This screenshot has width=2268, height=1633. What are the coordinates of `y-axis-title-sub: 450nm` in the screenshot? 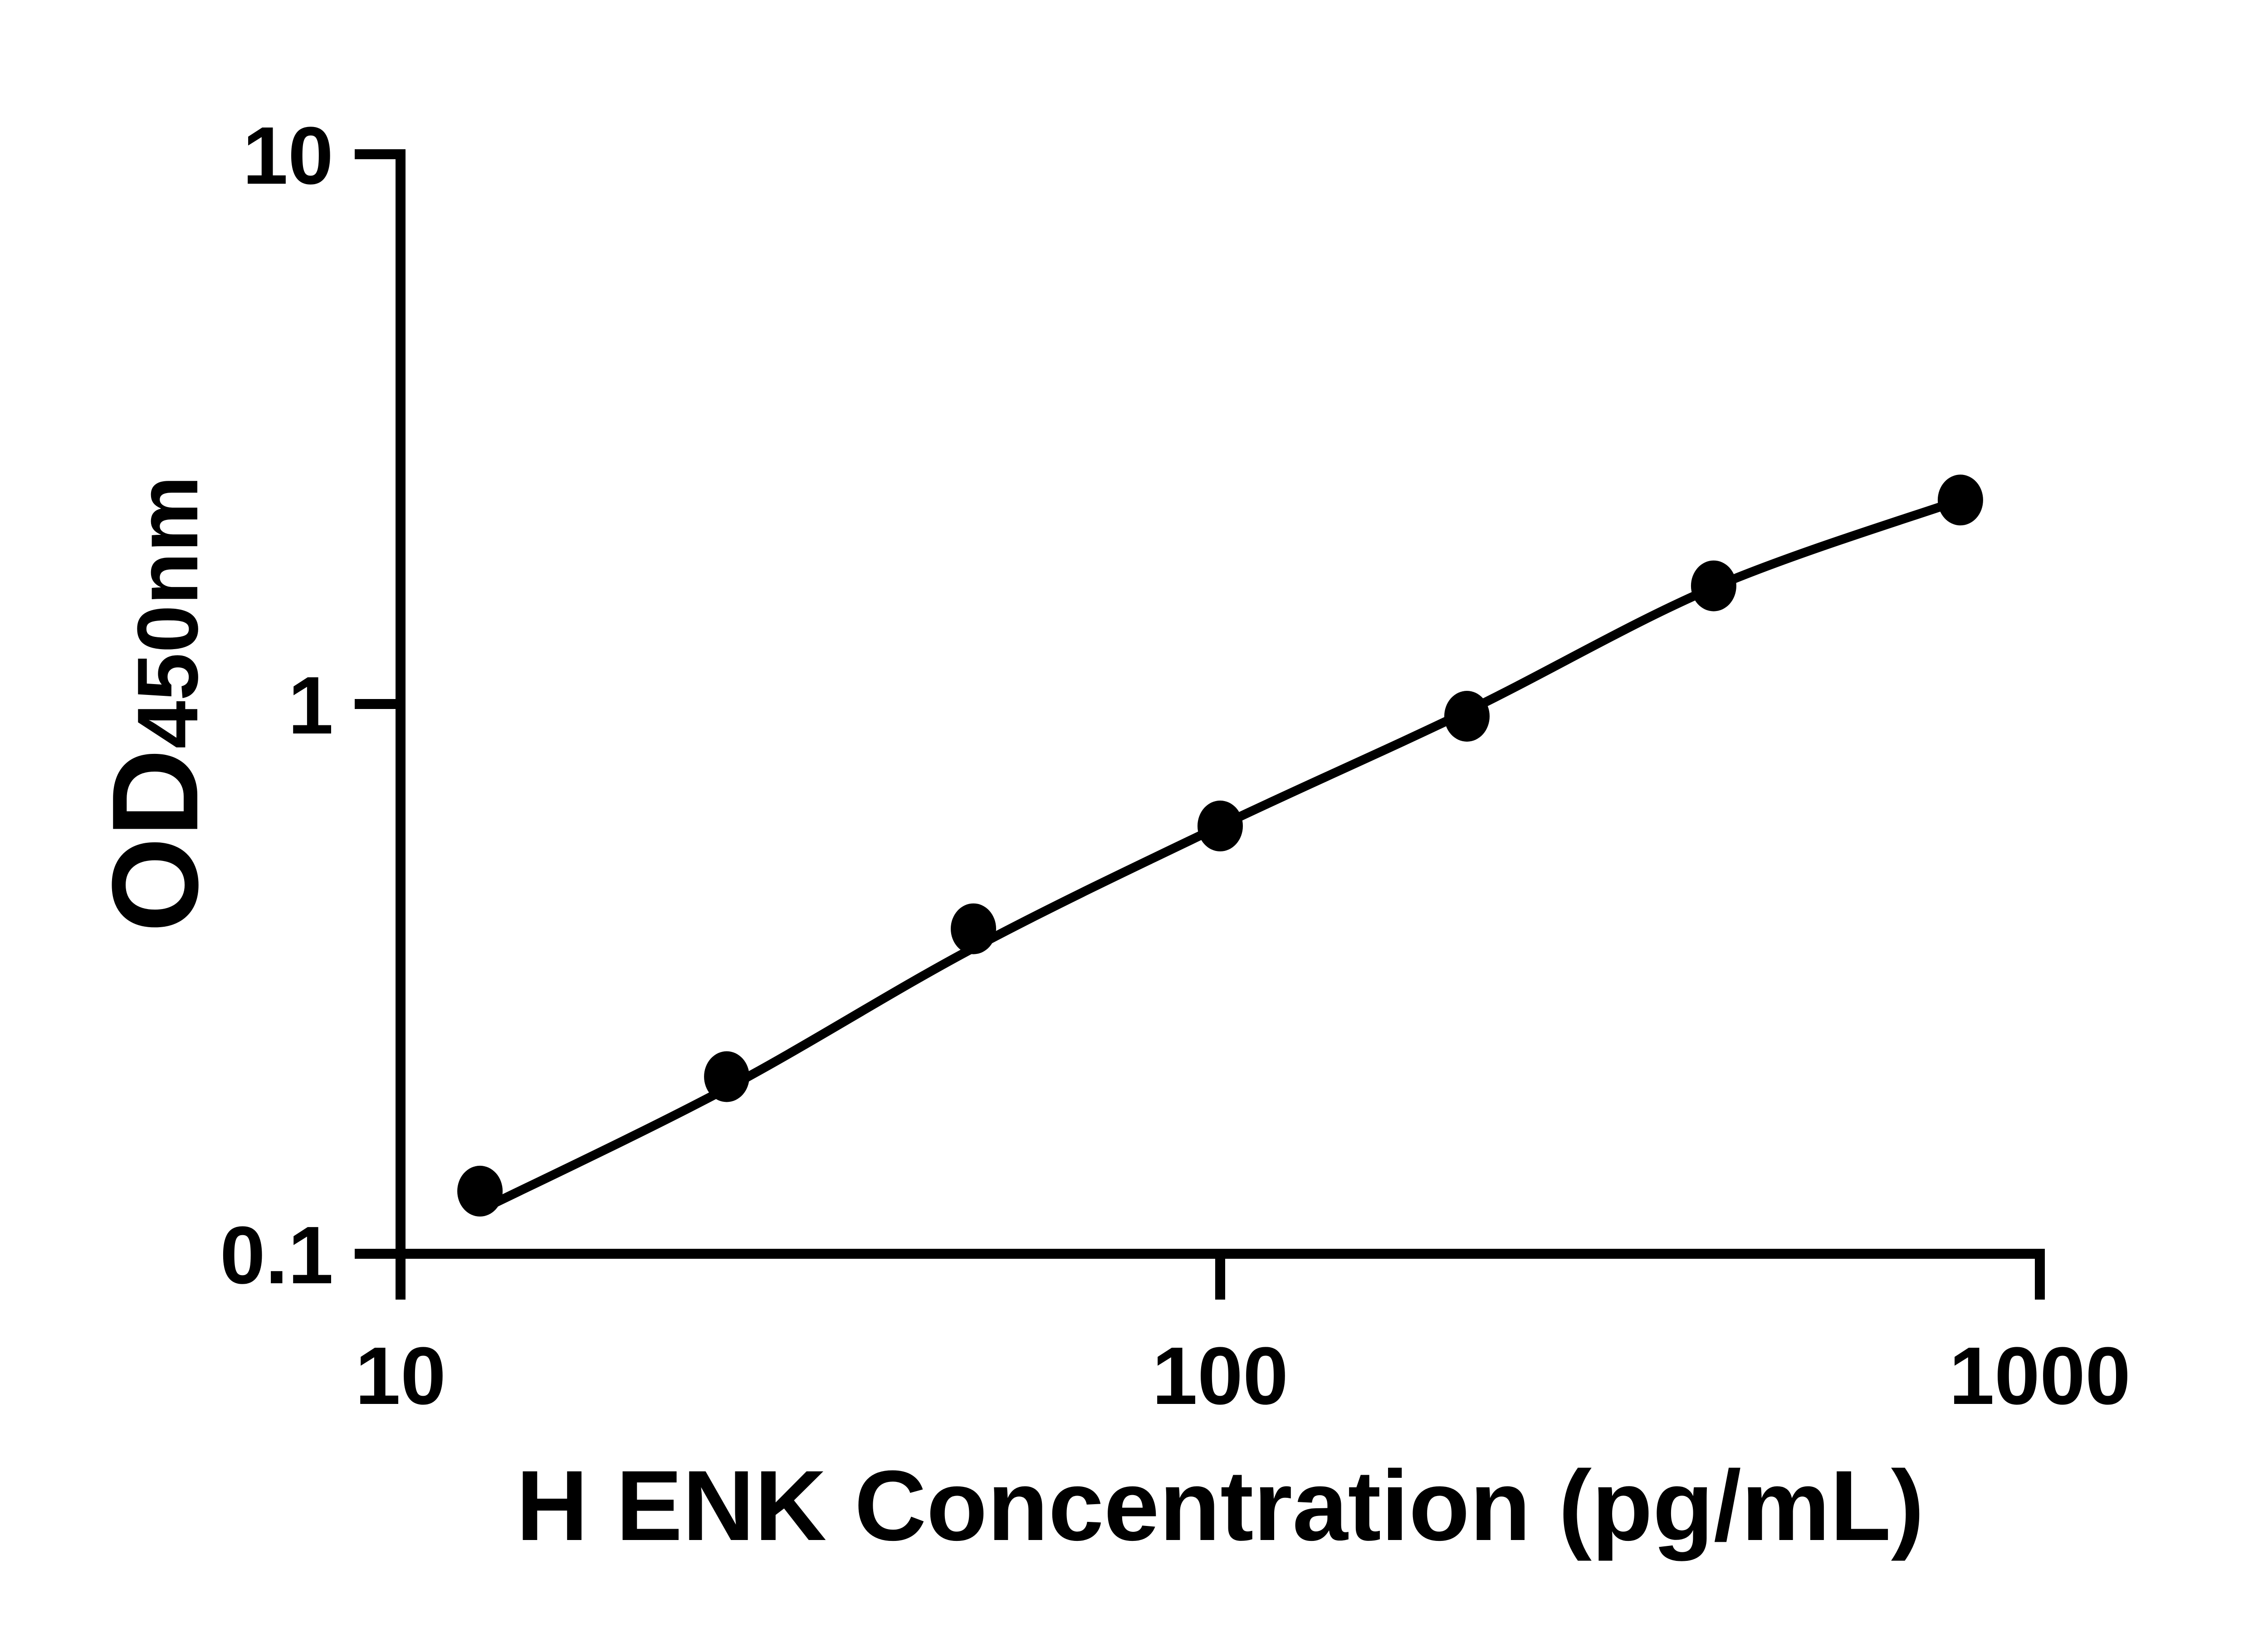 It's located at (168, 611).